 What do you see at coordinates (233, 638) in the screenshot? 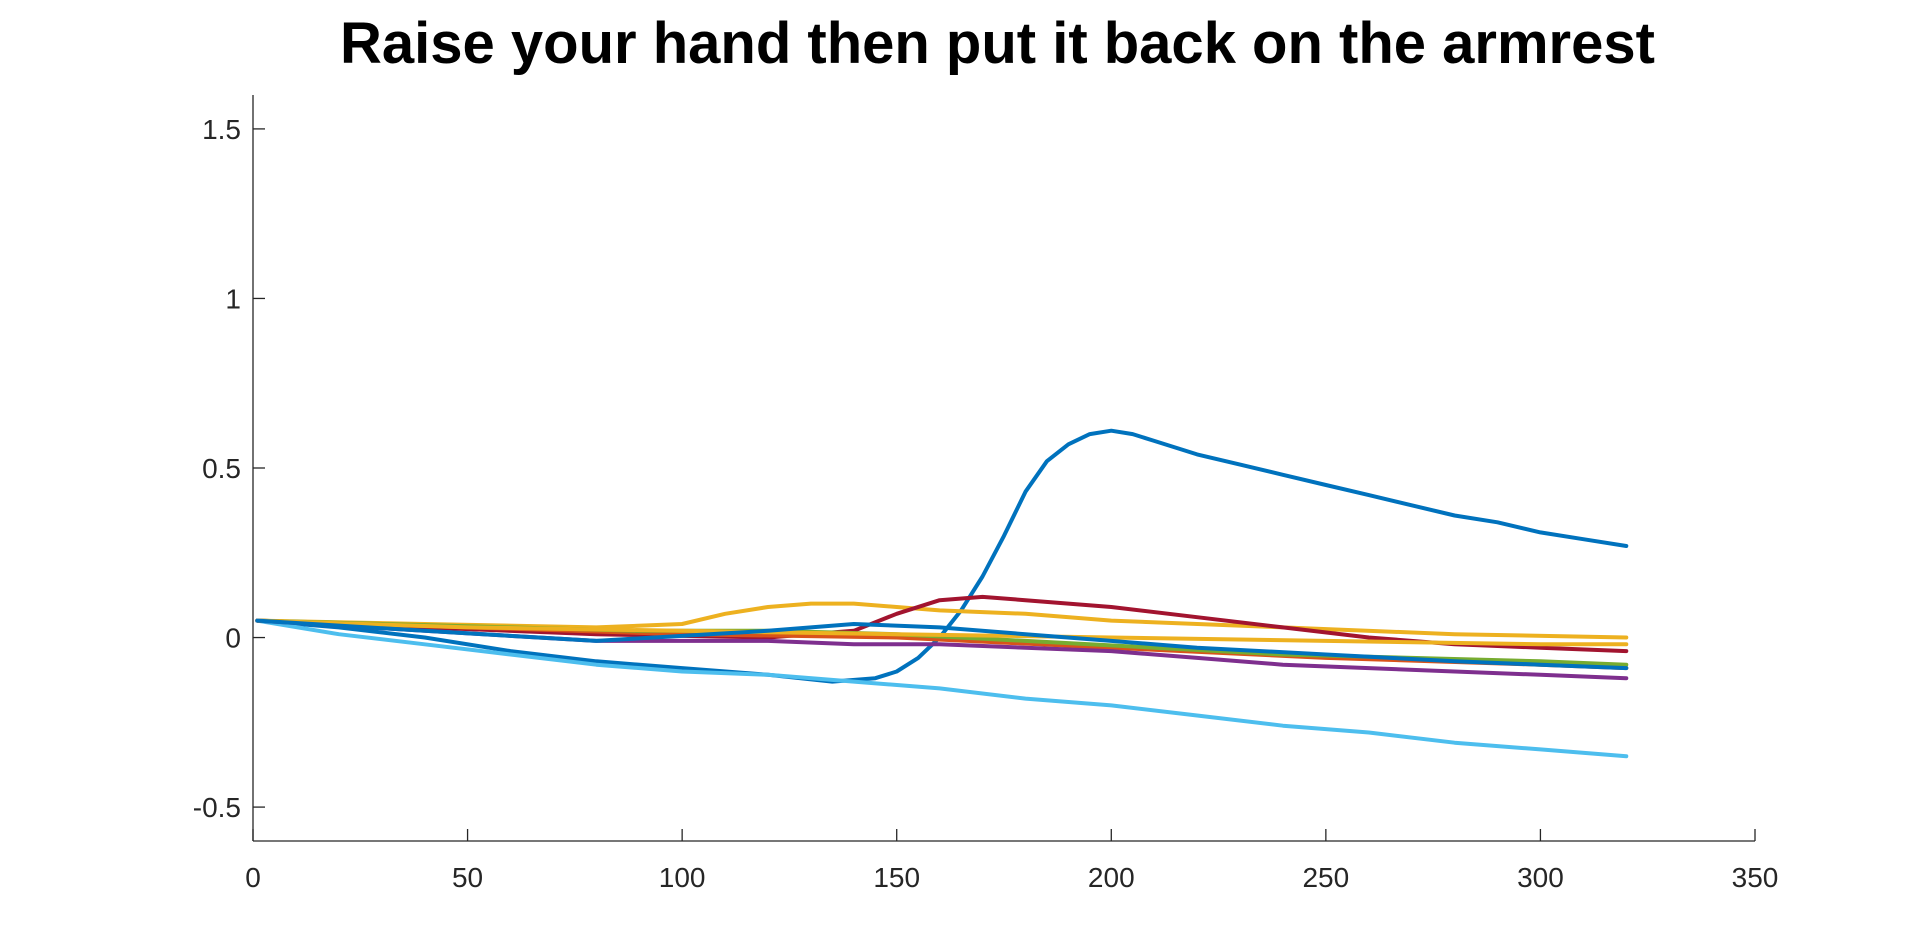
I see `y-tick-label: 0` at bounding box center [233, 638].